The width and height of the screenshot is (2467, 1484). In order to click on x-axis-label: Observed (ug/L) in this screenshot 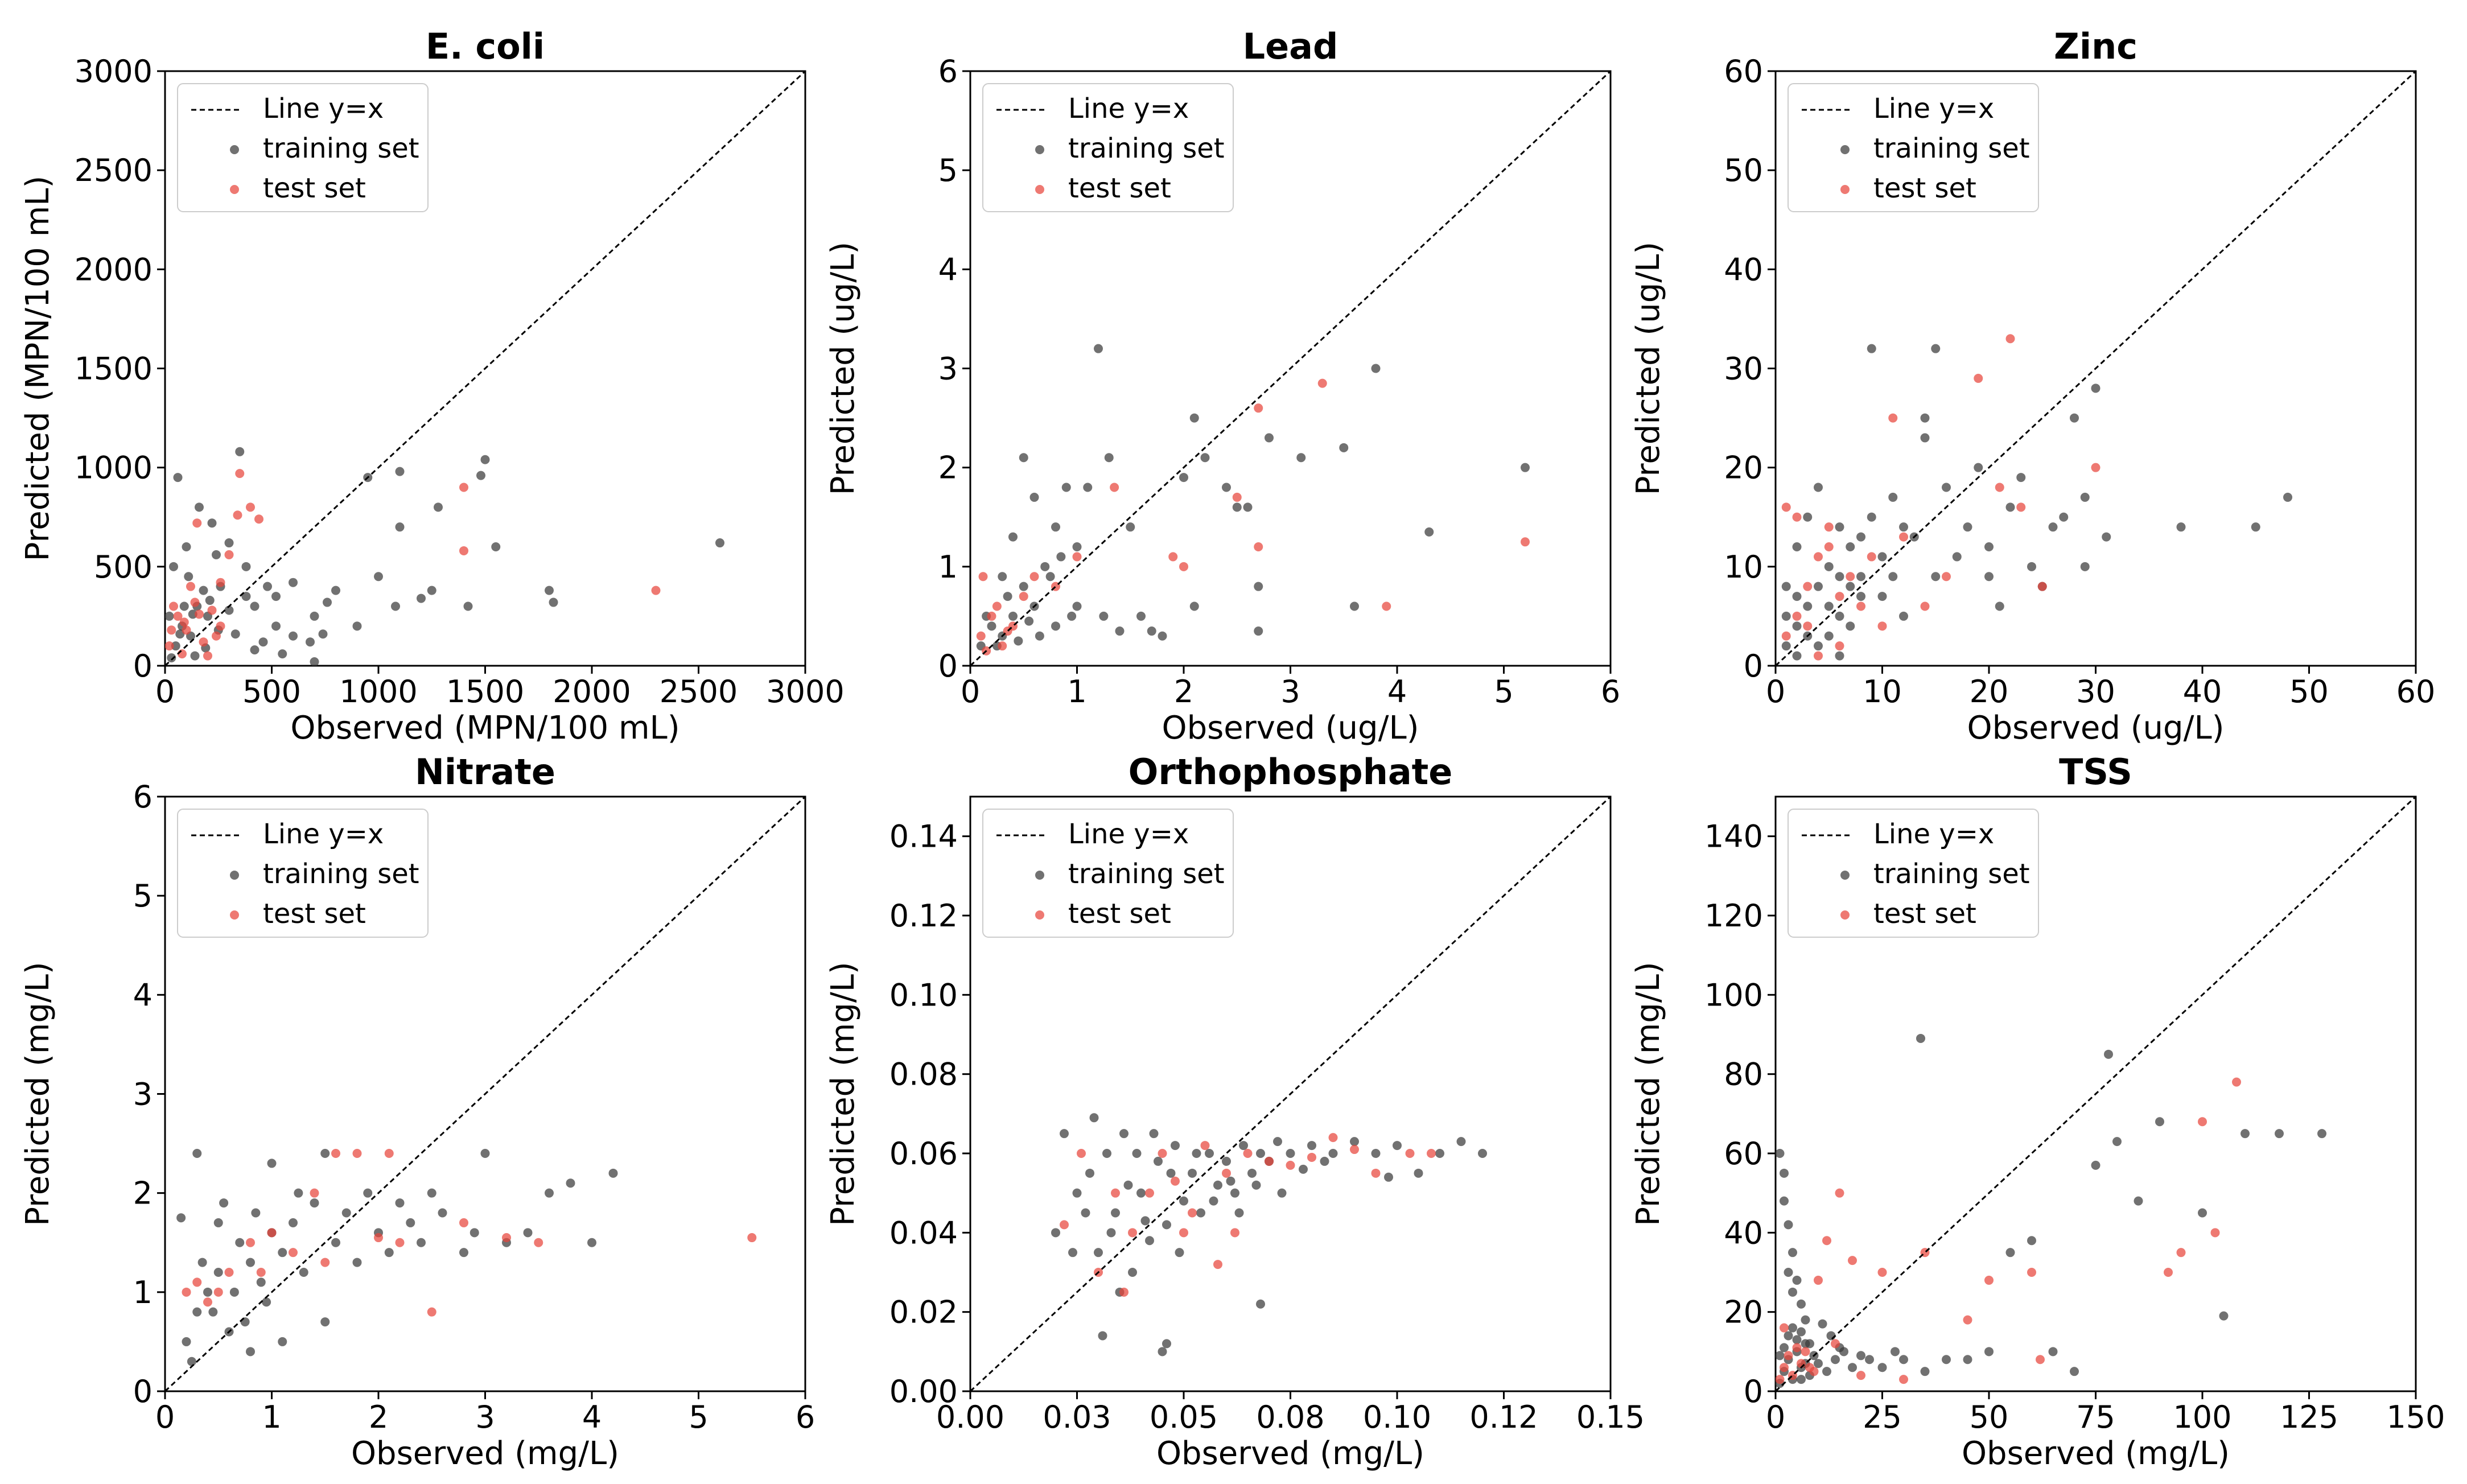, I will do `click(1291, 728)`.